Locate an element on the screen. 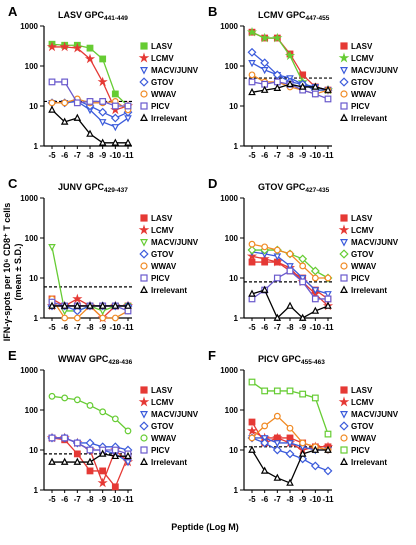 Image resolution: width=416 pixels, height=545 pixels. y-tick-label: 1000 is located at coordinates (229, 198).